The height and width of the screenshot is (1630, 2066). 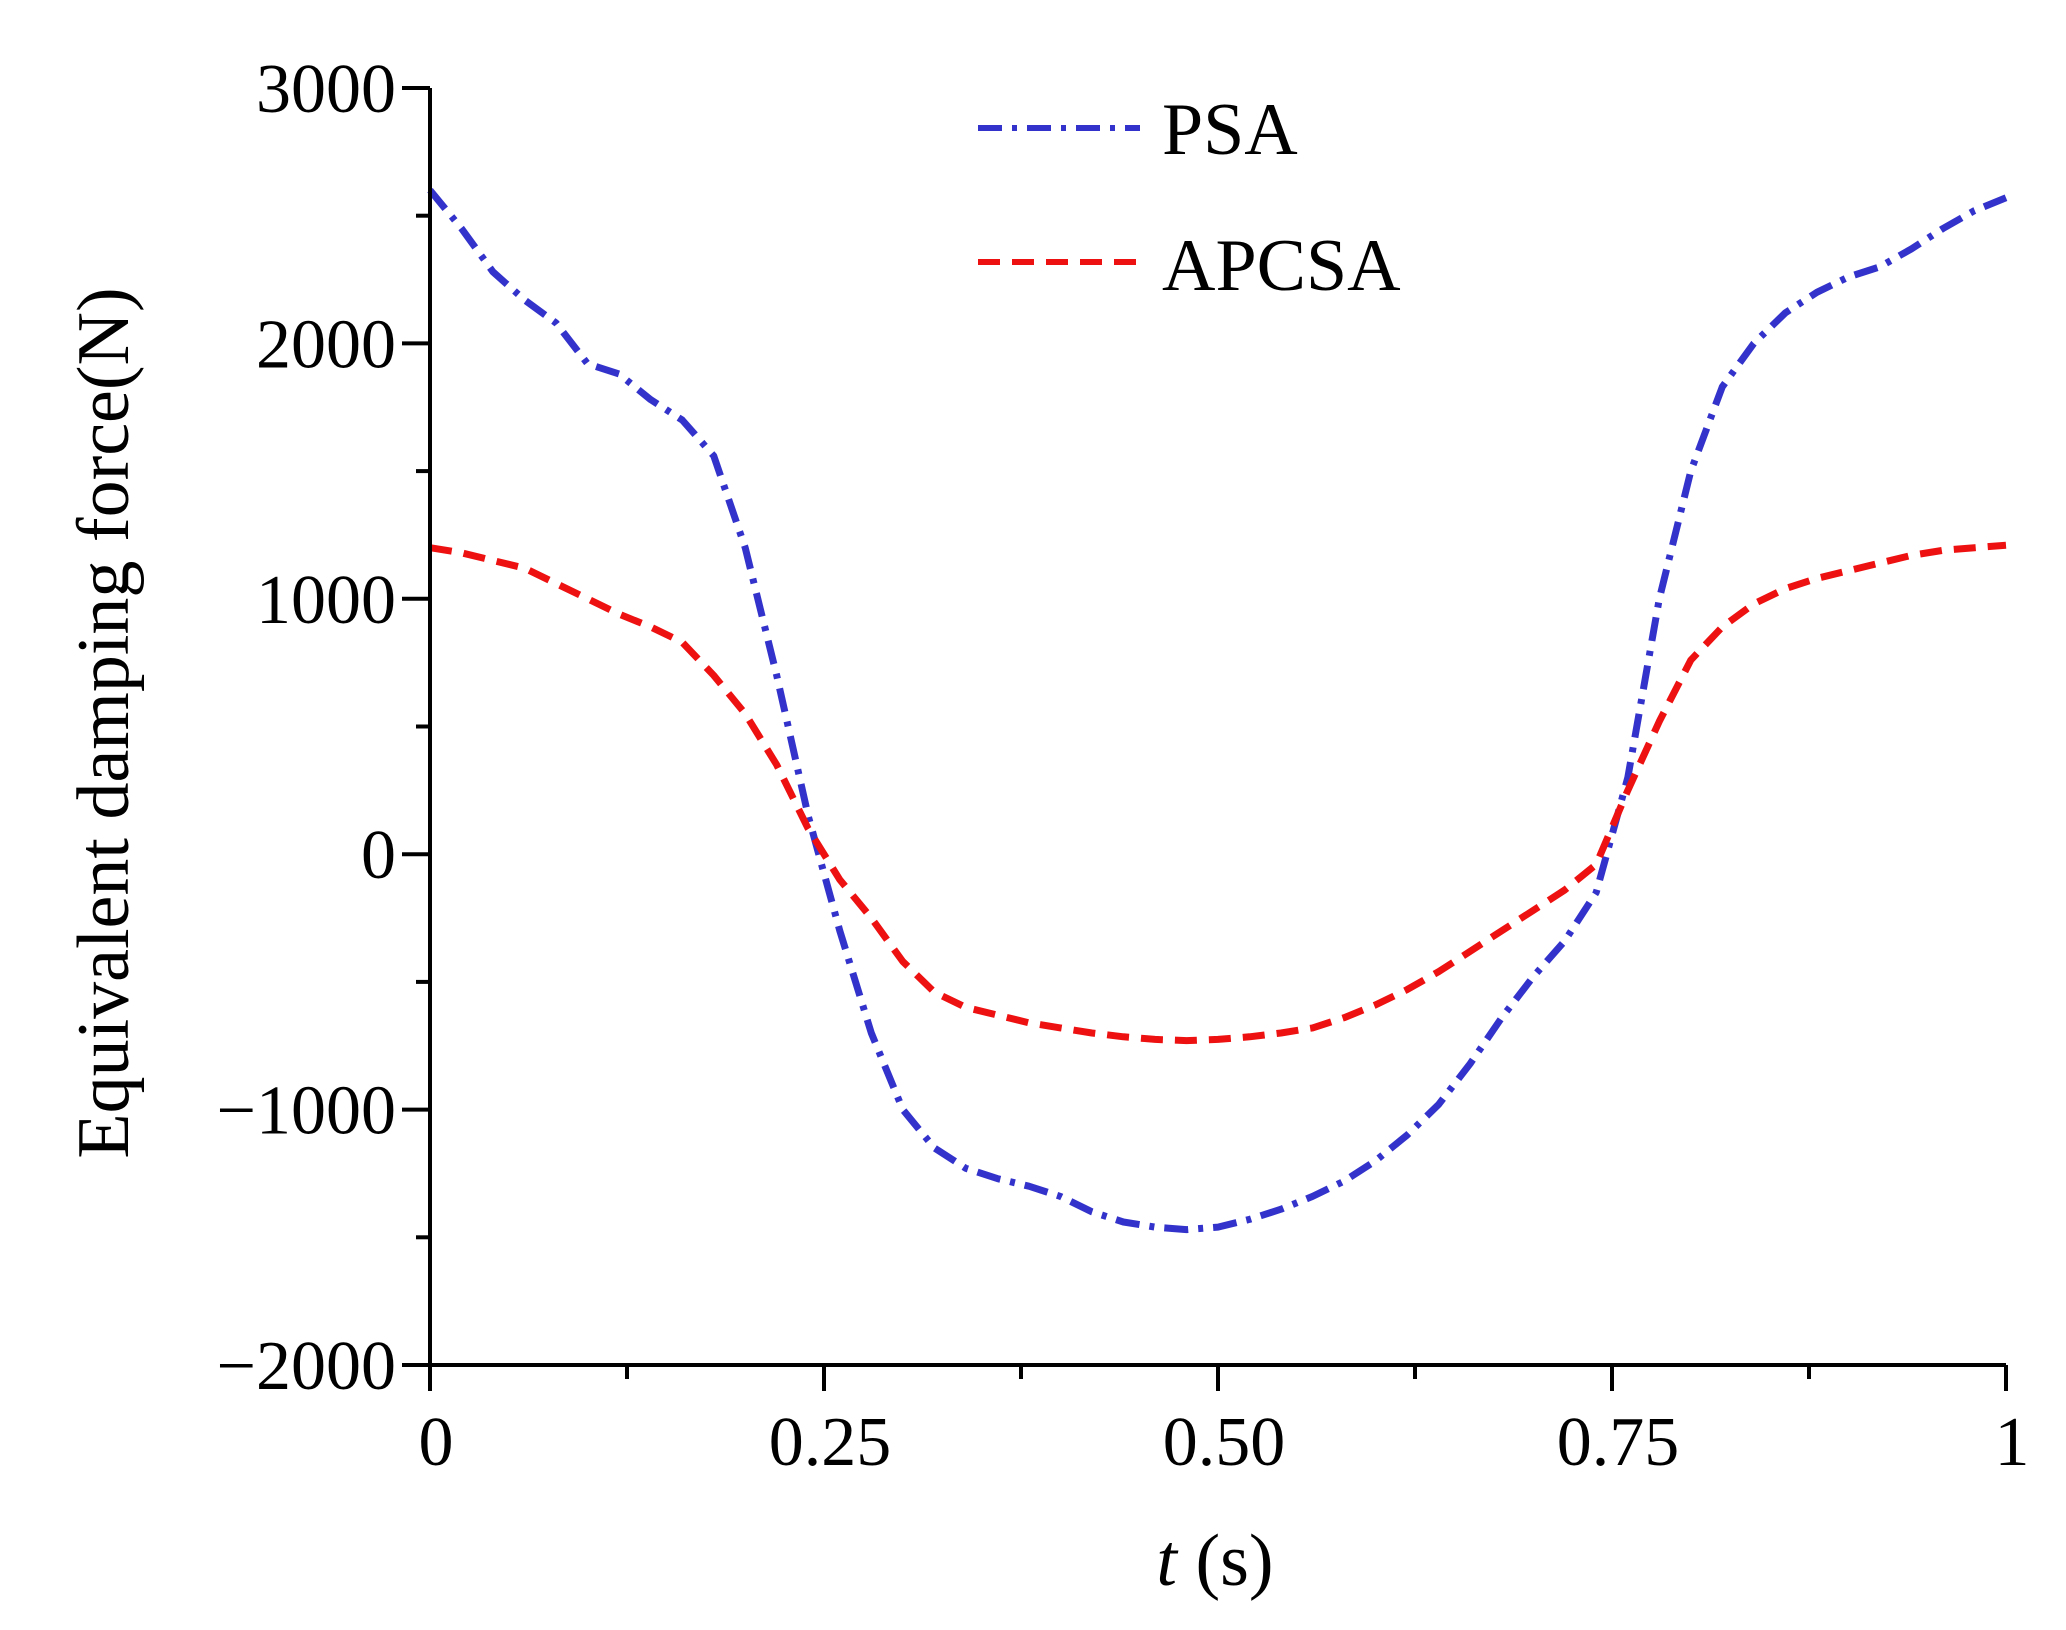 What do you see at coordinates (326, 600) in the screenshot?
I see `y-tick-label: 1000` at bounding box center [326, 600].